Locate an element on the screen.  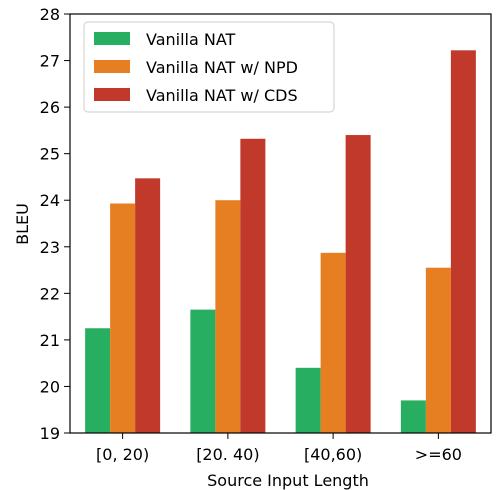
y-tick-label-7: 26 is located at coordinates (50, 107).